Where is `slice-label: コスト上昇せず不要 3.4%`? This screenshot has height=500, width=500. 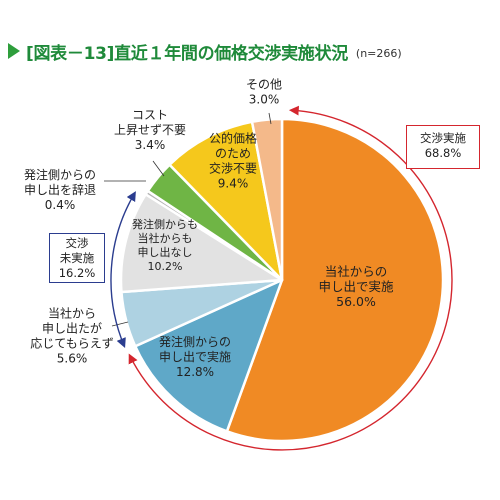 slice-label: コスト上昇せず不要 3.4% is located at coordinates (150, 130).